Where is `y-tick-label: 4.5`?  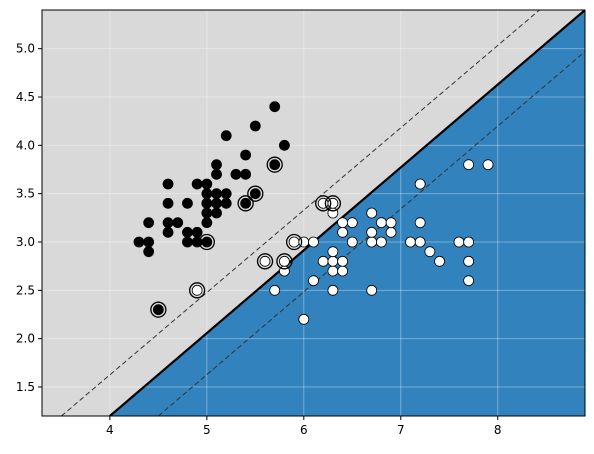 y-tick-label: 4.5 is located at coordinates (25, 97).